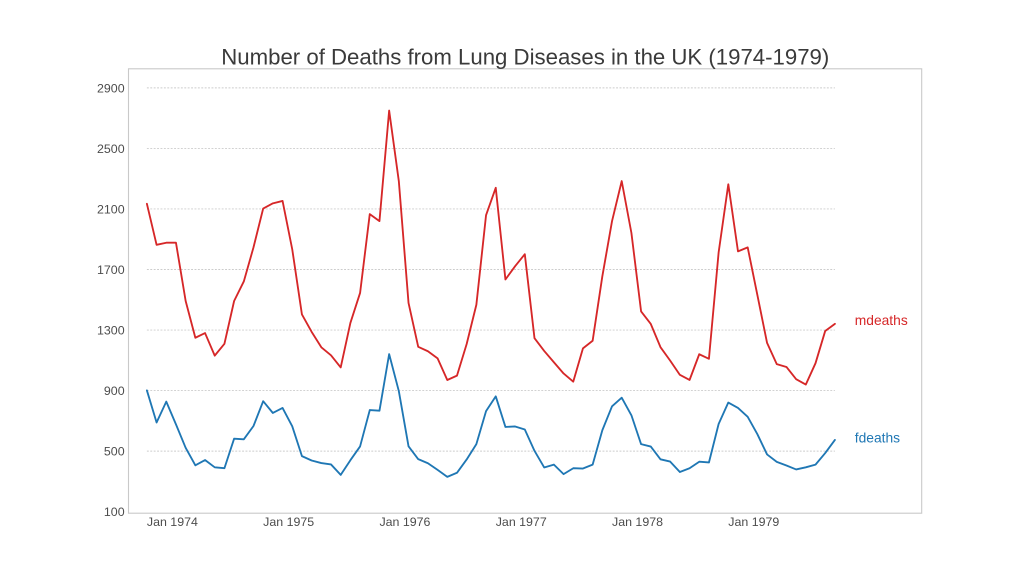  What do you see at coordinates (111, 270) in the screenshot?
I see `svg-text: 1700` at bounding box center [111, 270].